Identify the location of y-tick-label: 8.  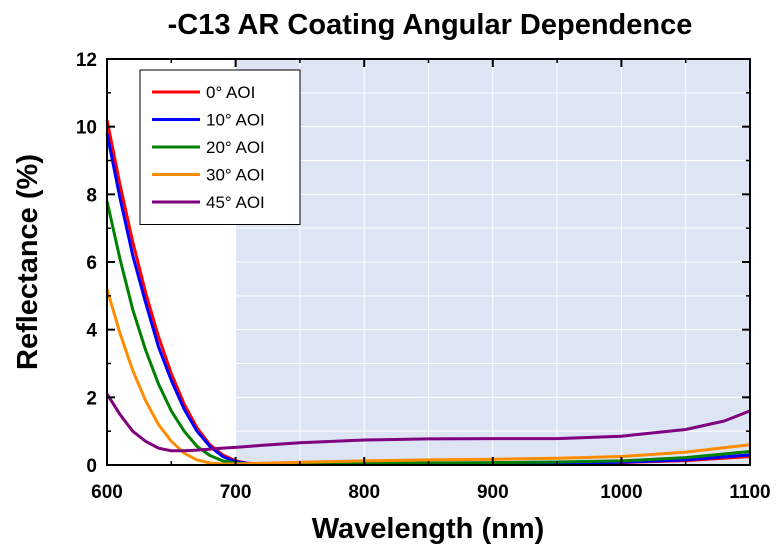
(91, 195).